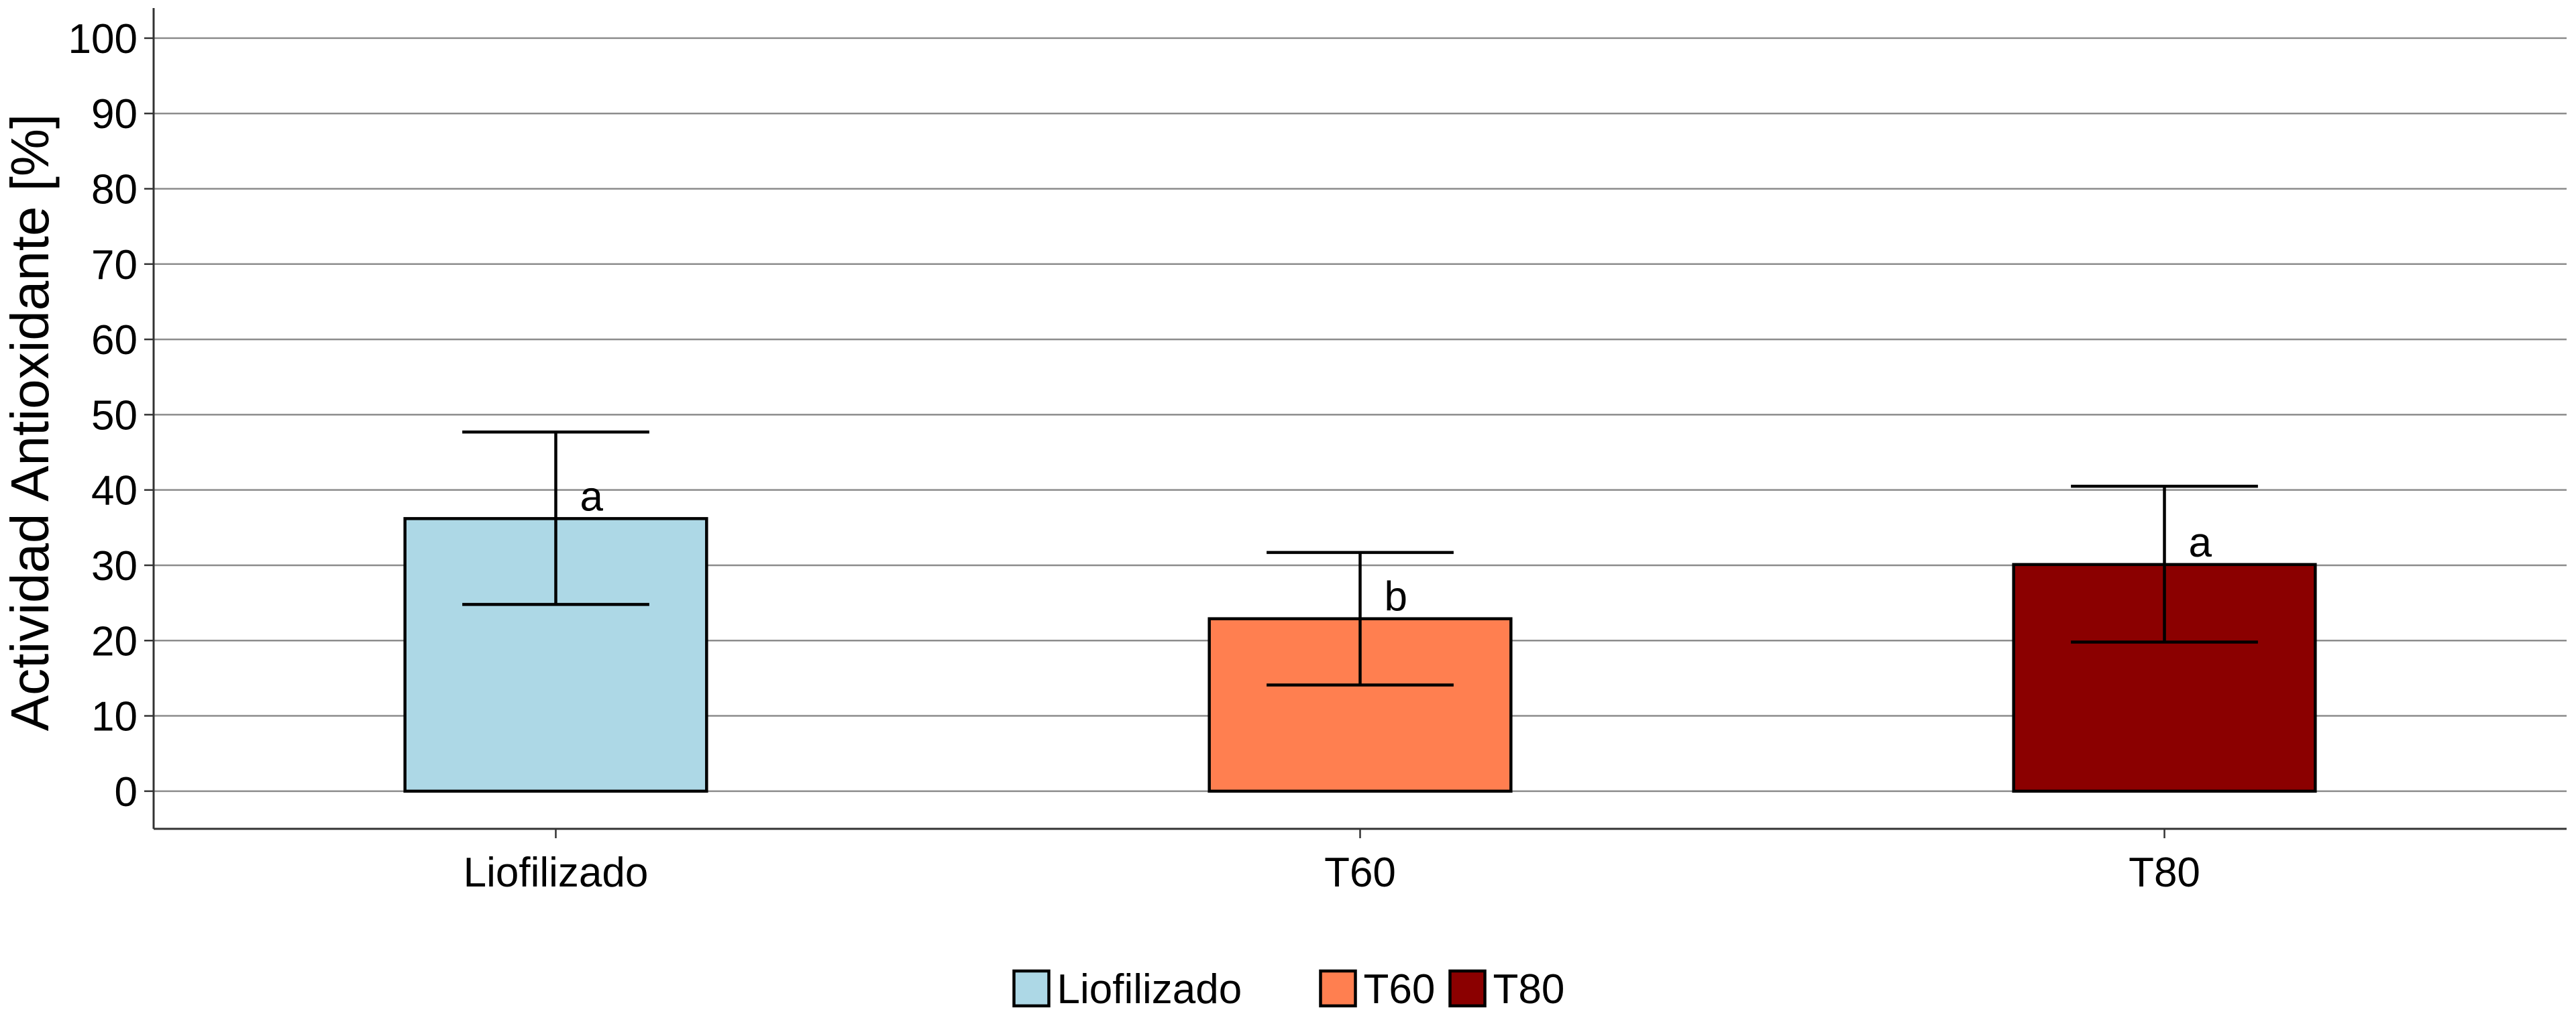 This screenshot has width=2576, height=1030. Describe the element at coordinates (114, 340) in the screenshot. I see `y-tick-label: 60` at that location.